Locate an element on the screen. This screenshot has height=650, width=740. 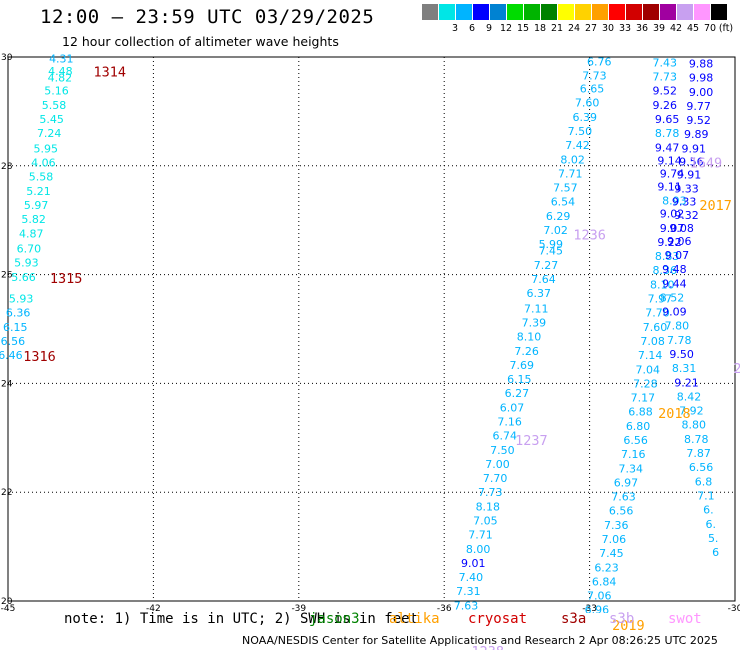
wave-height-label: 7.28 is located at coordinates (645, 383).